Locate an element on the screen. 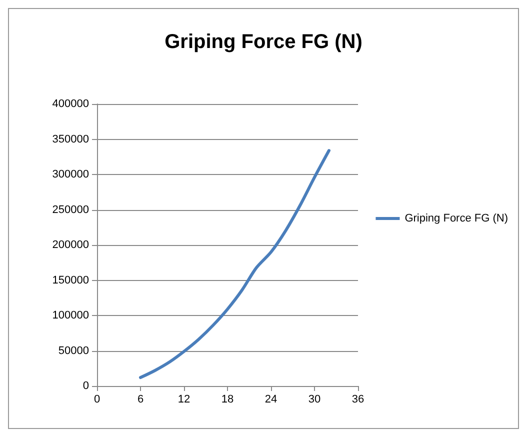 This screenshot has height=437, width=527. x-tick-label: 6 is located at coordinates (140, 400).